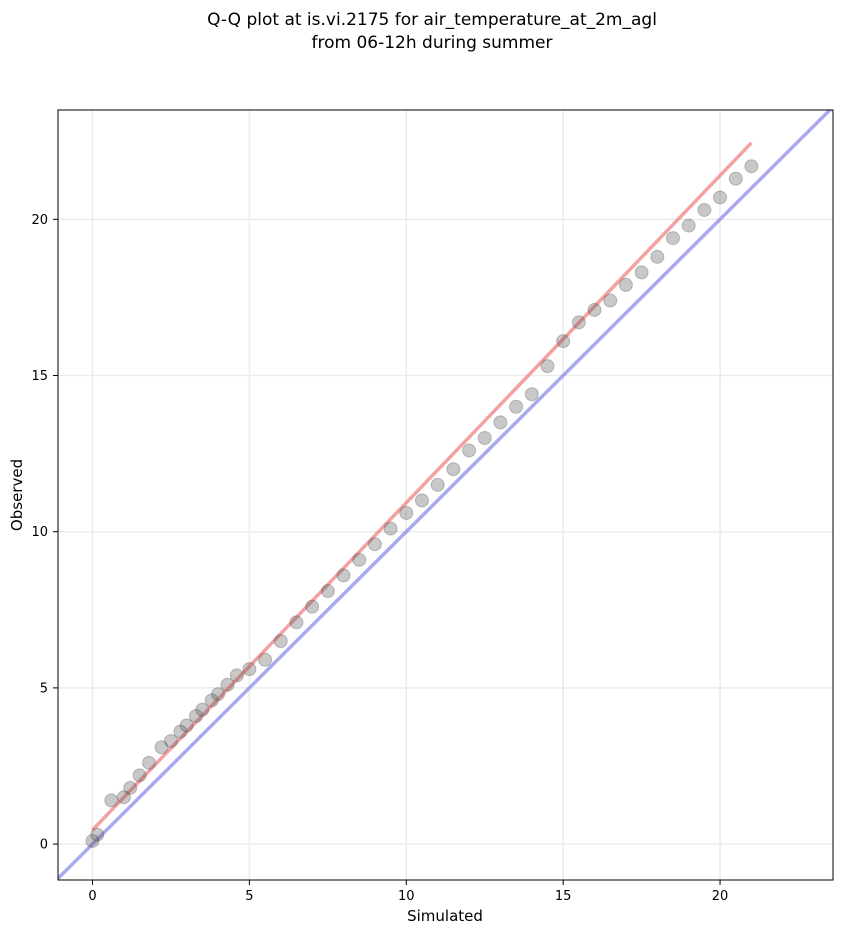  What do you see at coordinates (563, 896) in the screenshot?
I see `x-tick-label-3: 15` at bounding box center [563, 896].